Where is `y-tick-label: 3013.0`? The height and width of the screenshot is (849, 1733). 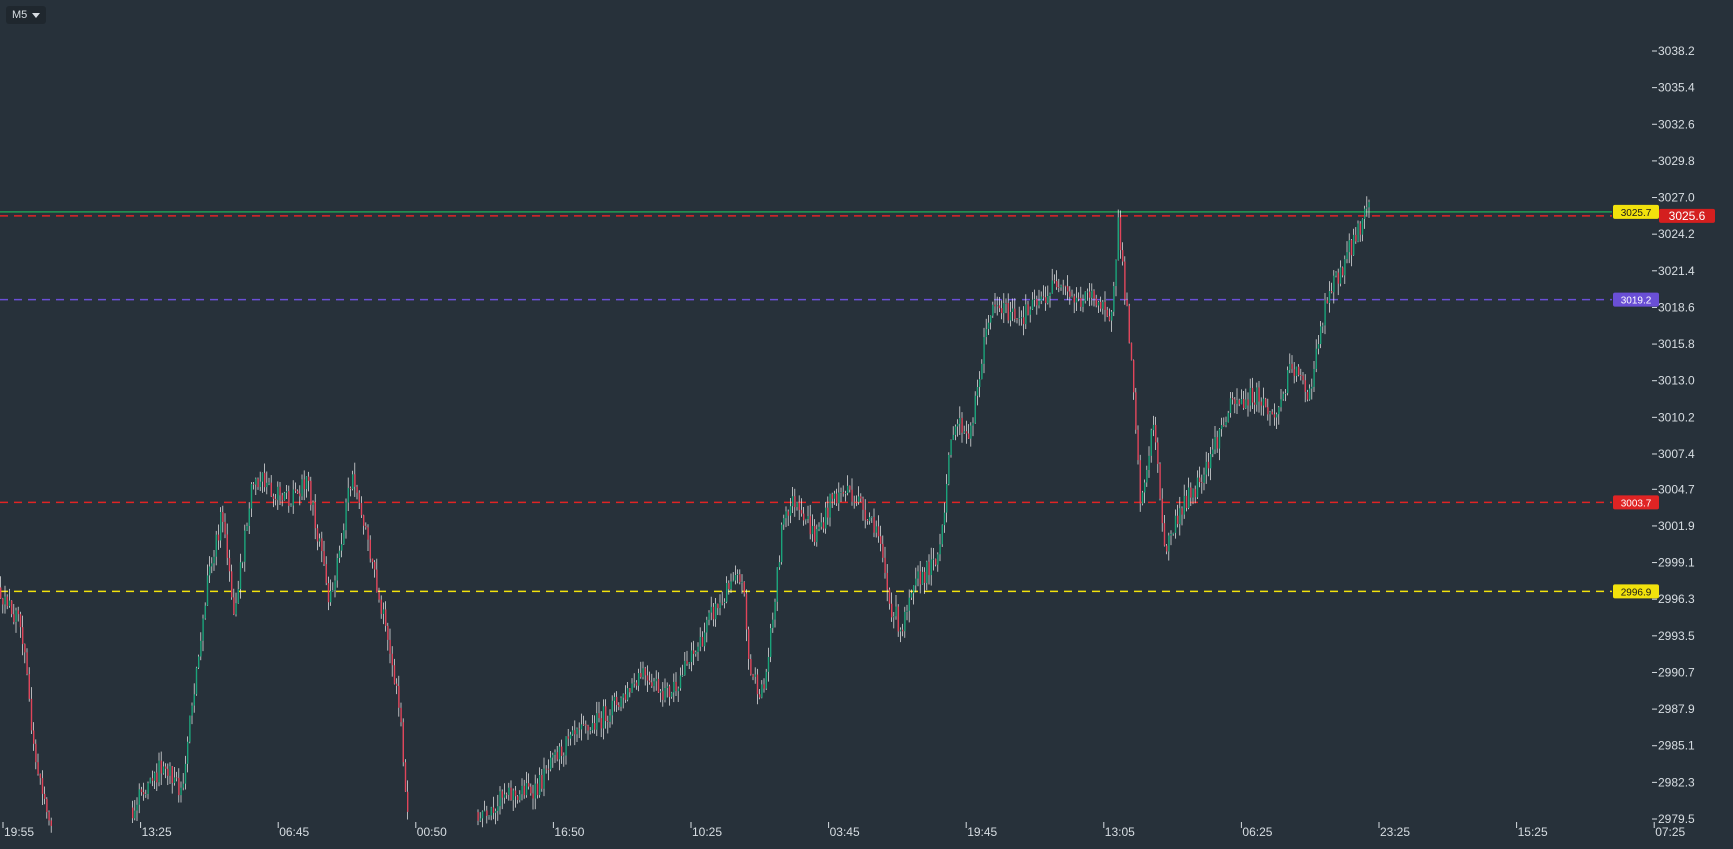
y-tick-label: 3013.0 is located at coordinates (1676, 381).